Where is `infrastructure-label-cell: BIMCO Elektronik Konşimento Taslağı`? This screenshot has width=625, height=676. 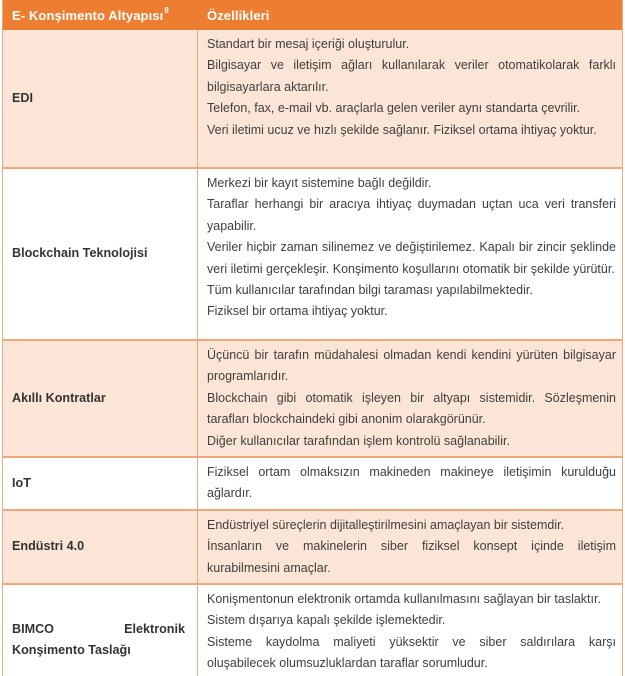
infrastructure-label-cell: BIMCO Elektronik Konşimento Taslağı is located at coordinates (100, 630).